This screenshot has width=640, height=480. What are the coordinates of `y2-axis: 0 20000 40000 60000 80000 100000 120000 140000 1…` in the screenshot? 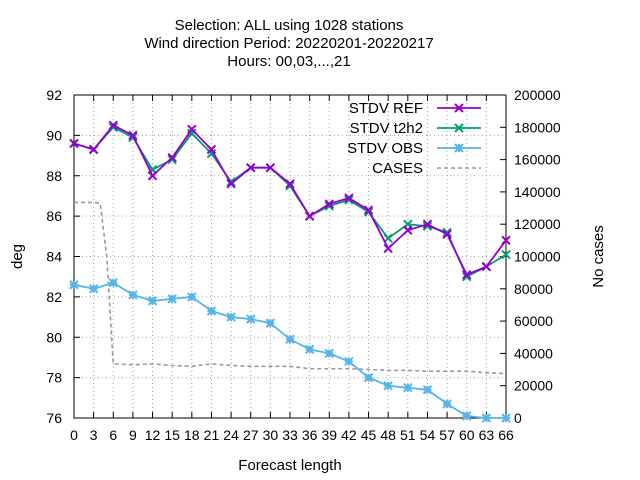 It's located at (530, 256).